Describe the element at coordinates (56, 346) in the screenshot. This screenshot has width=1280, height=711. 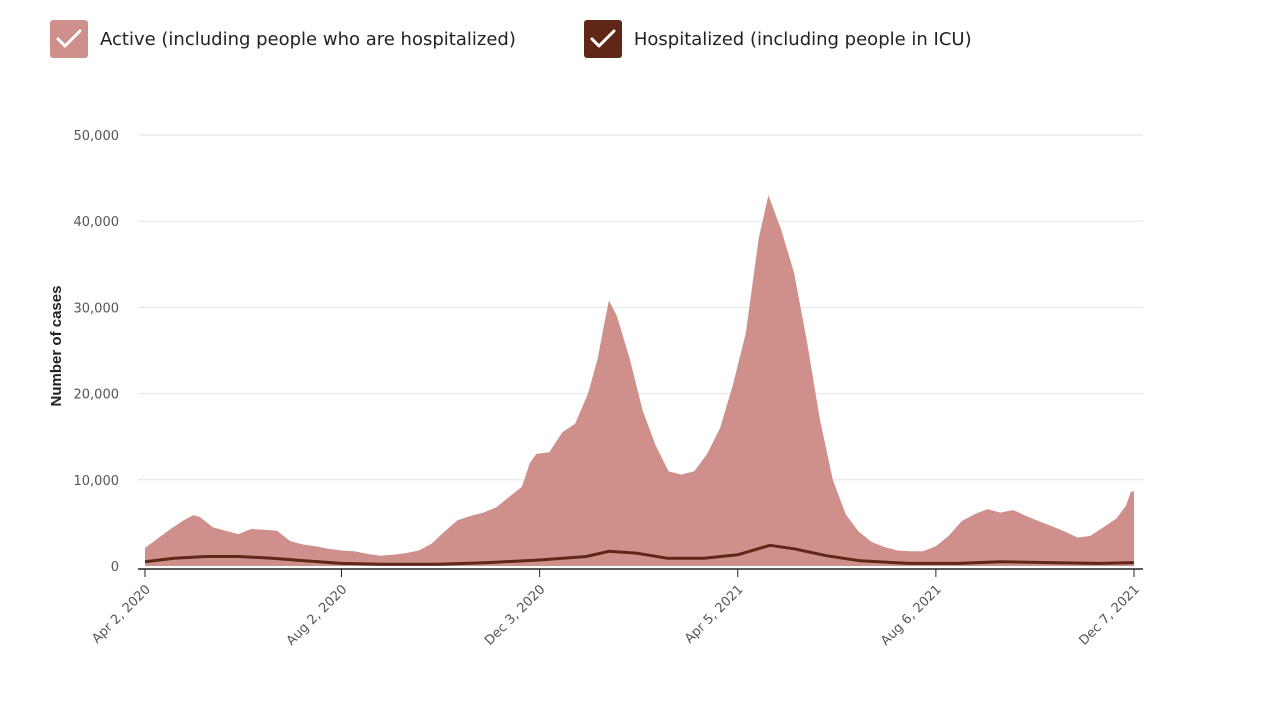
I see `y-axis-label: Number of cases` at that location.